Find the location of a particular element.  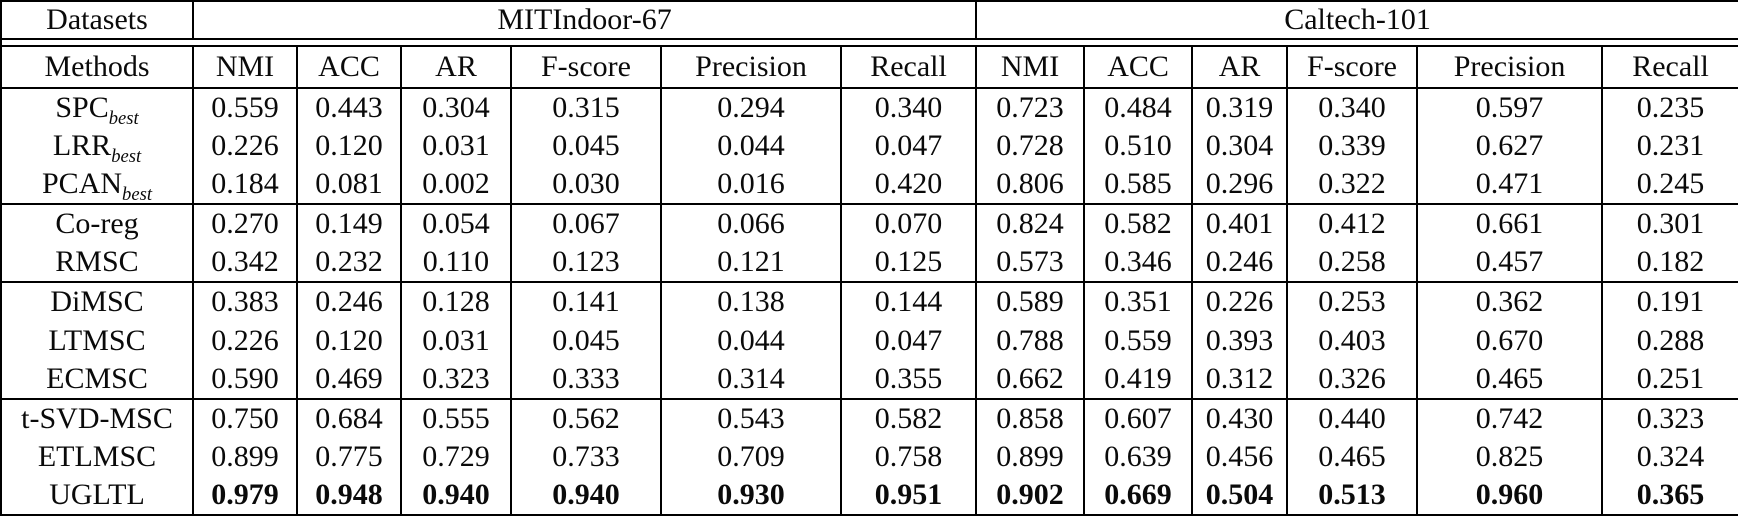

double-rule-gap is located at coordinates (869, 43).